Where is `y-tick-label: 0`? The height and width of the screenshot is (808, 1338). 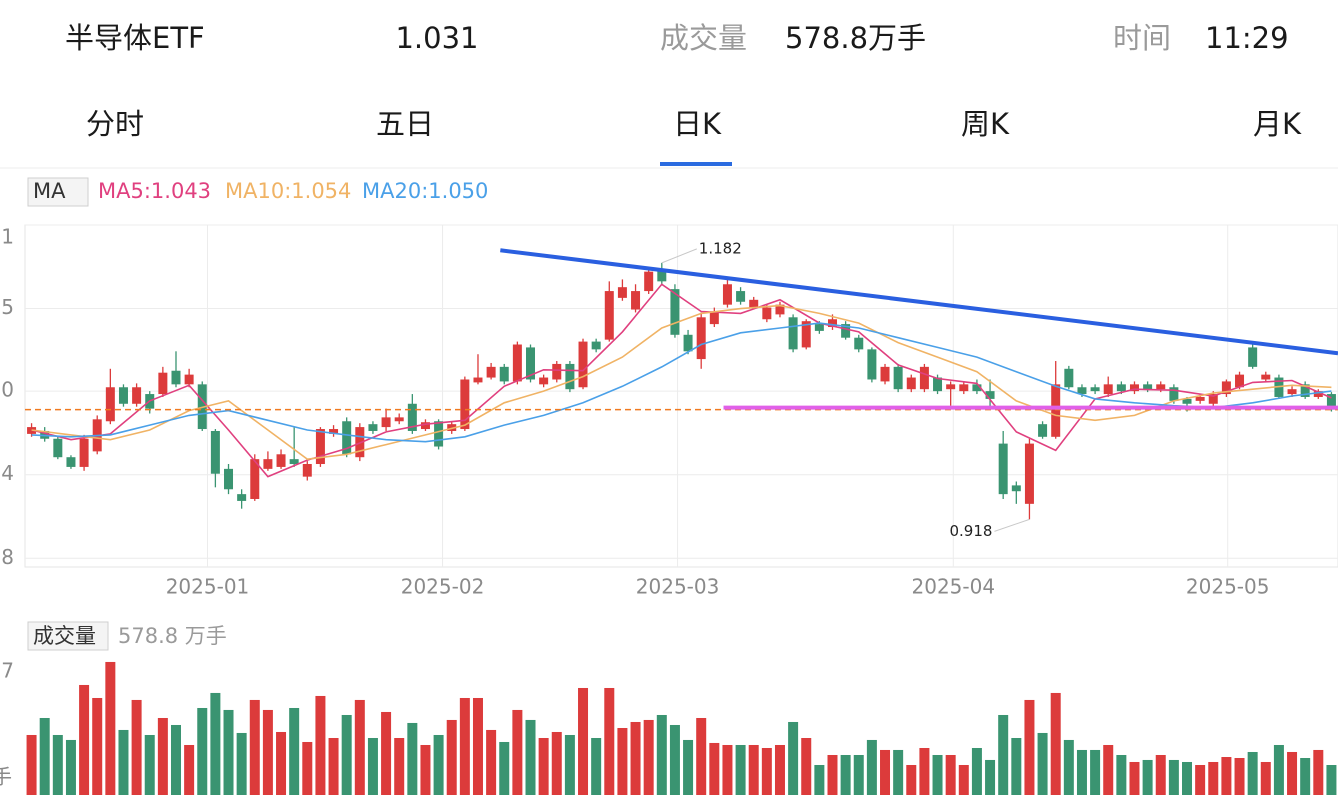
y-tick-label: 0 is located at coordinates (7, 390).